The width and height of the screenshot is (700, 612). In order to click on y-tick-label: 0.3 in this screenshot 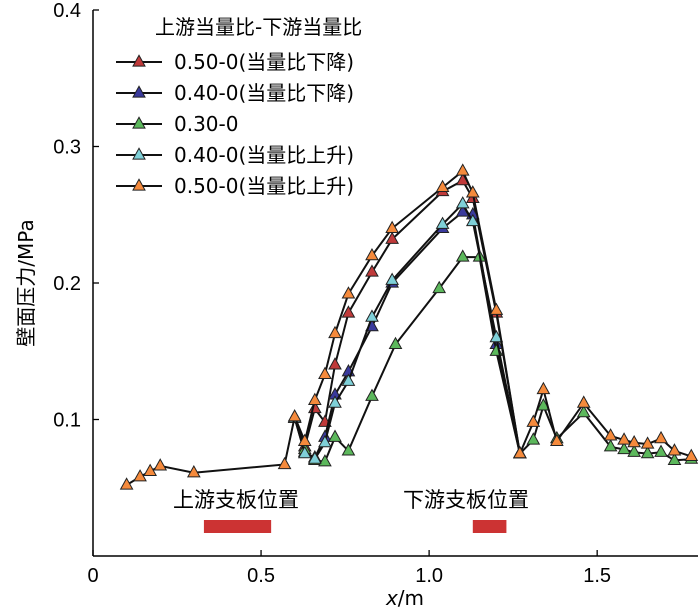, I will do `click(67, 148)`.